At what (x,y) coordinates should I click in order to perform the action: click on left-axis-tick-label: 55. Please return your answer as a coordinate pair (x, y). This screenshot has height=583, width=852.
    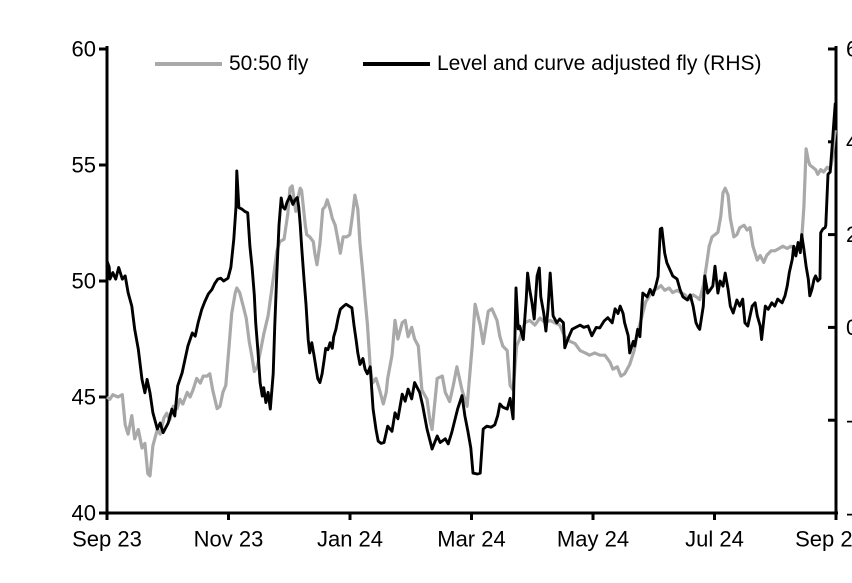
    Looking at the image, I should click on (84, 165).